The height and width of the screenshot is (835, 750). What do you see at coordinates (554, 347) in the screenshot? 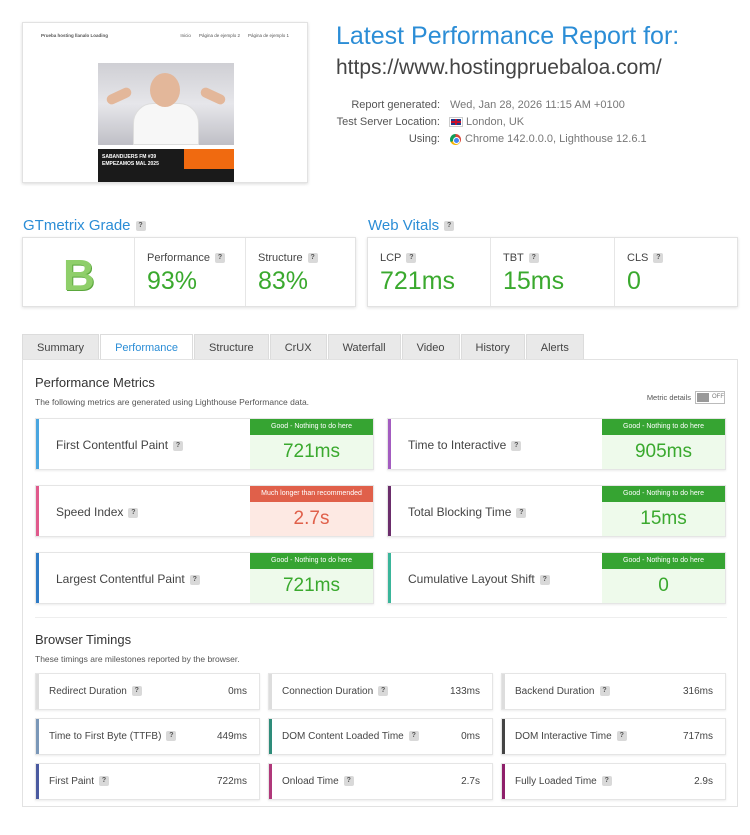
I see `tab-alerts: Alerts` at bounding box center [554, 347].